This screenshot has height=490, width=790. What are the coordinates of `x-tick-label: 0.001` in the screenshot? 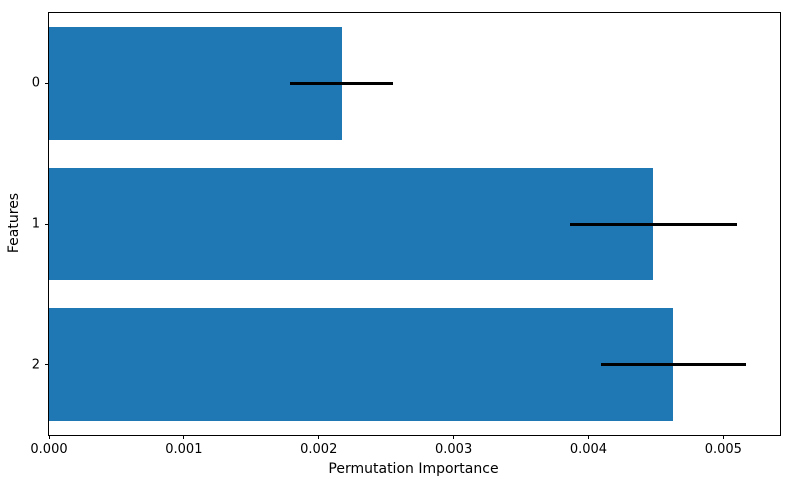 It's located at (184, 449).